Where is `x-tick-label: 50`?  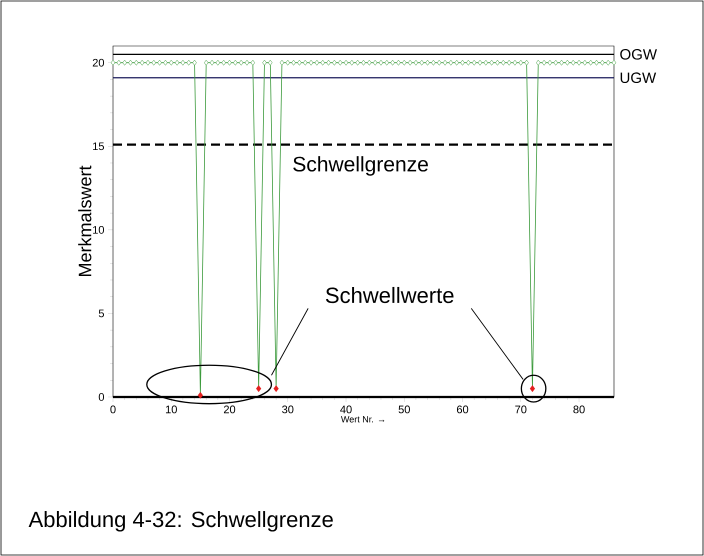 x-tick-label: 50 is located at coordinates (404, 410).